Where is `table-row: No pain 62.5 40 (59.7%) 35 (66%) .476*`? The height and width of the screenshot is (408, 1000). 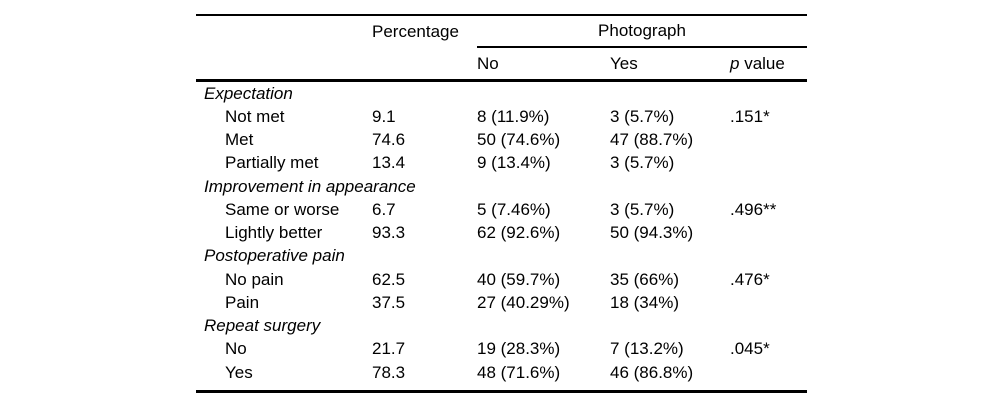 table-row: No pain 62.5 40 (59.7%) 35 (66%) .476* is located at coordinates (501, 279).